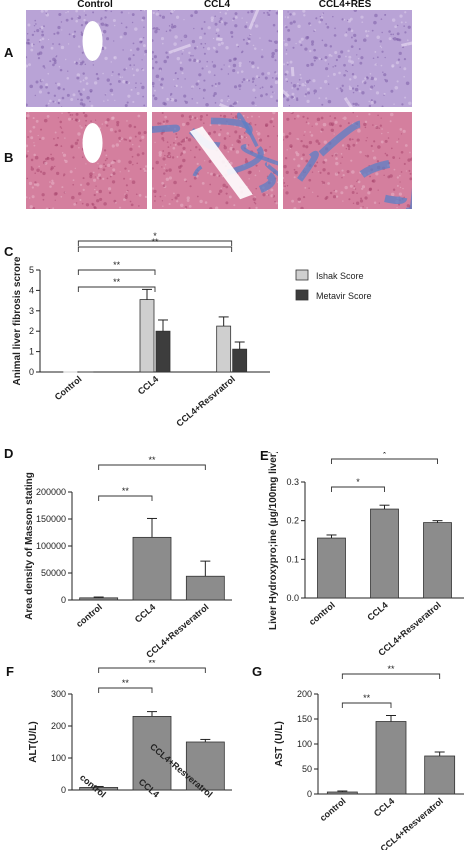 The height and width of the screenshot is (850, 474). What do you see at coordinates (145, 613) in the screenshot?
I see `x-tick-label: CCL4` at bounding box center [145, 613].